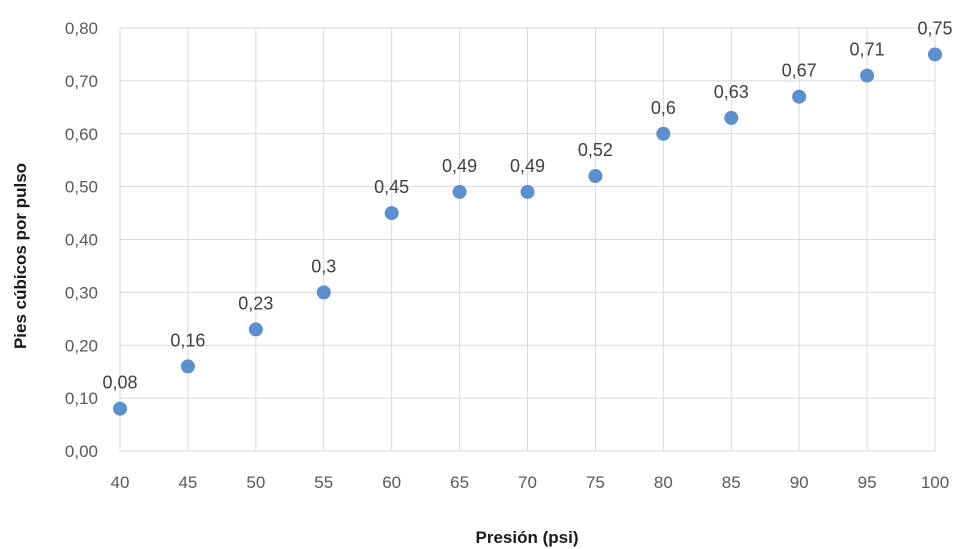 The height and width of the screenshot is (549, 956). What do you see at coordinates (527, 537) in the screenshot?
I see `x-axis-title: Presión (psi)` at bounding box center [527, 537].